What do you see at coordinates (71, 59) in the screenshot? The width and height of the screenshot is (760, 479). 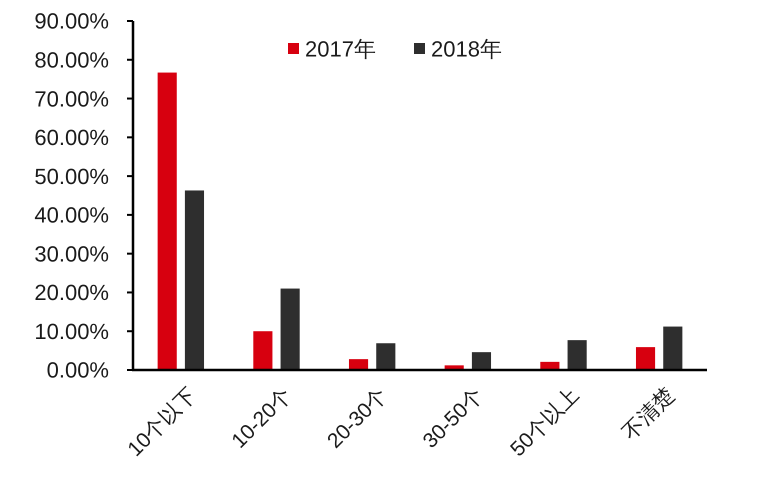 I see `y-tick-label: 80.00%` at bounding box center [71, 59].